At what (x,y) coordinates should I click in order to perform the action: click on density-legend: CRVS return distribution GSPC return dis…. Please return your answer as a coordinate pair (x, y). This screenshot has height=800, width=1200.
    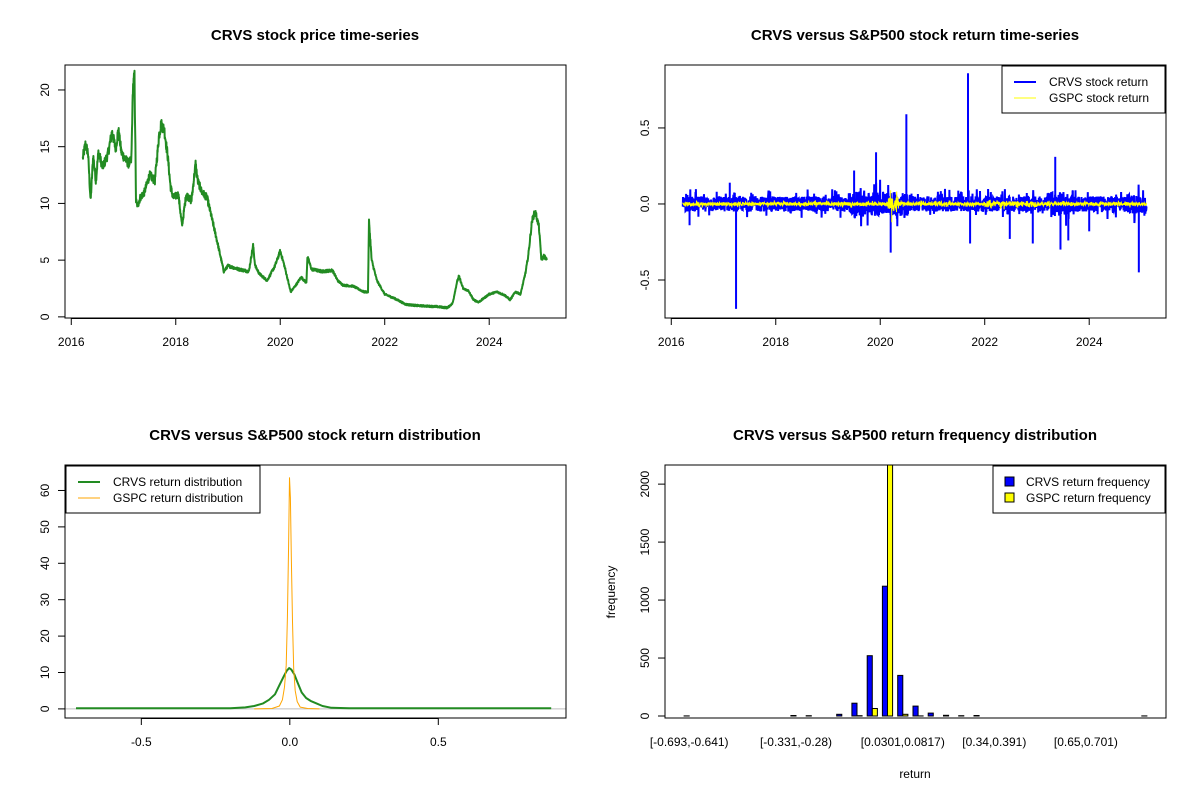
    Looking at the image, I should click on (163, 489).